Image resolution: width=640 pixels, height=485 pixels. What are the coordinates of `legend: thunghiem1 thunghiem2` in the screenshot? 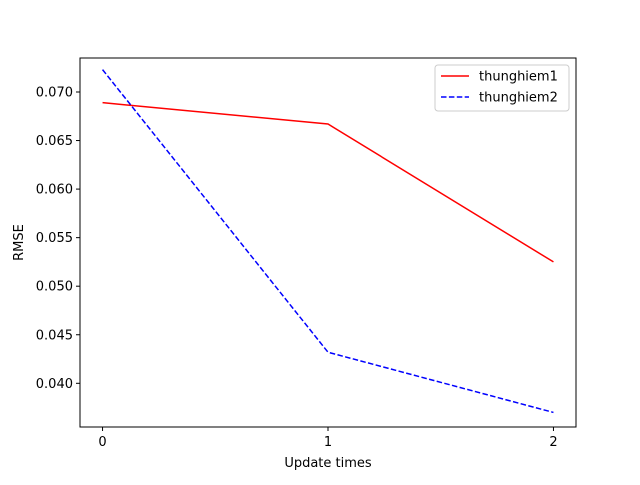 It's located at (502, 88).